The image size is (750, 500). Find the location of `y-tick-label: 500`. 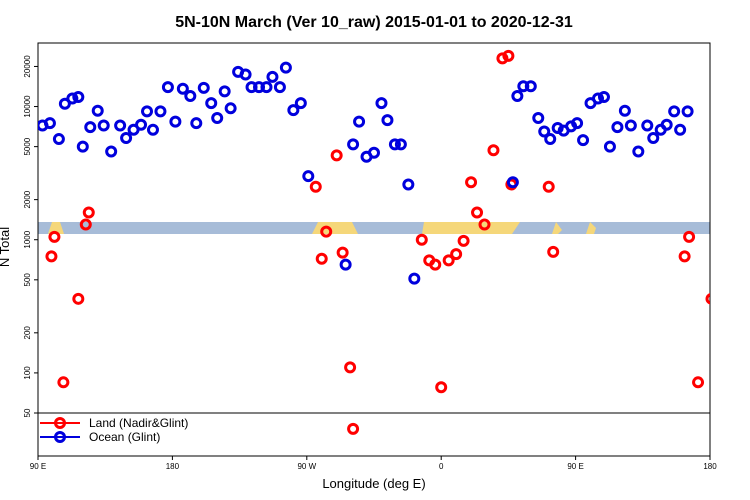

y-tick-label: 500 is located at coordinates (27, 280).